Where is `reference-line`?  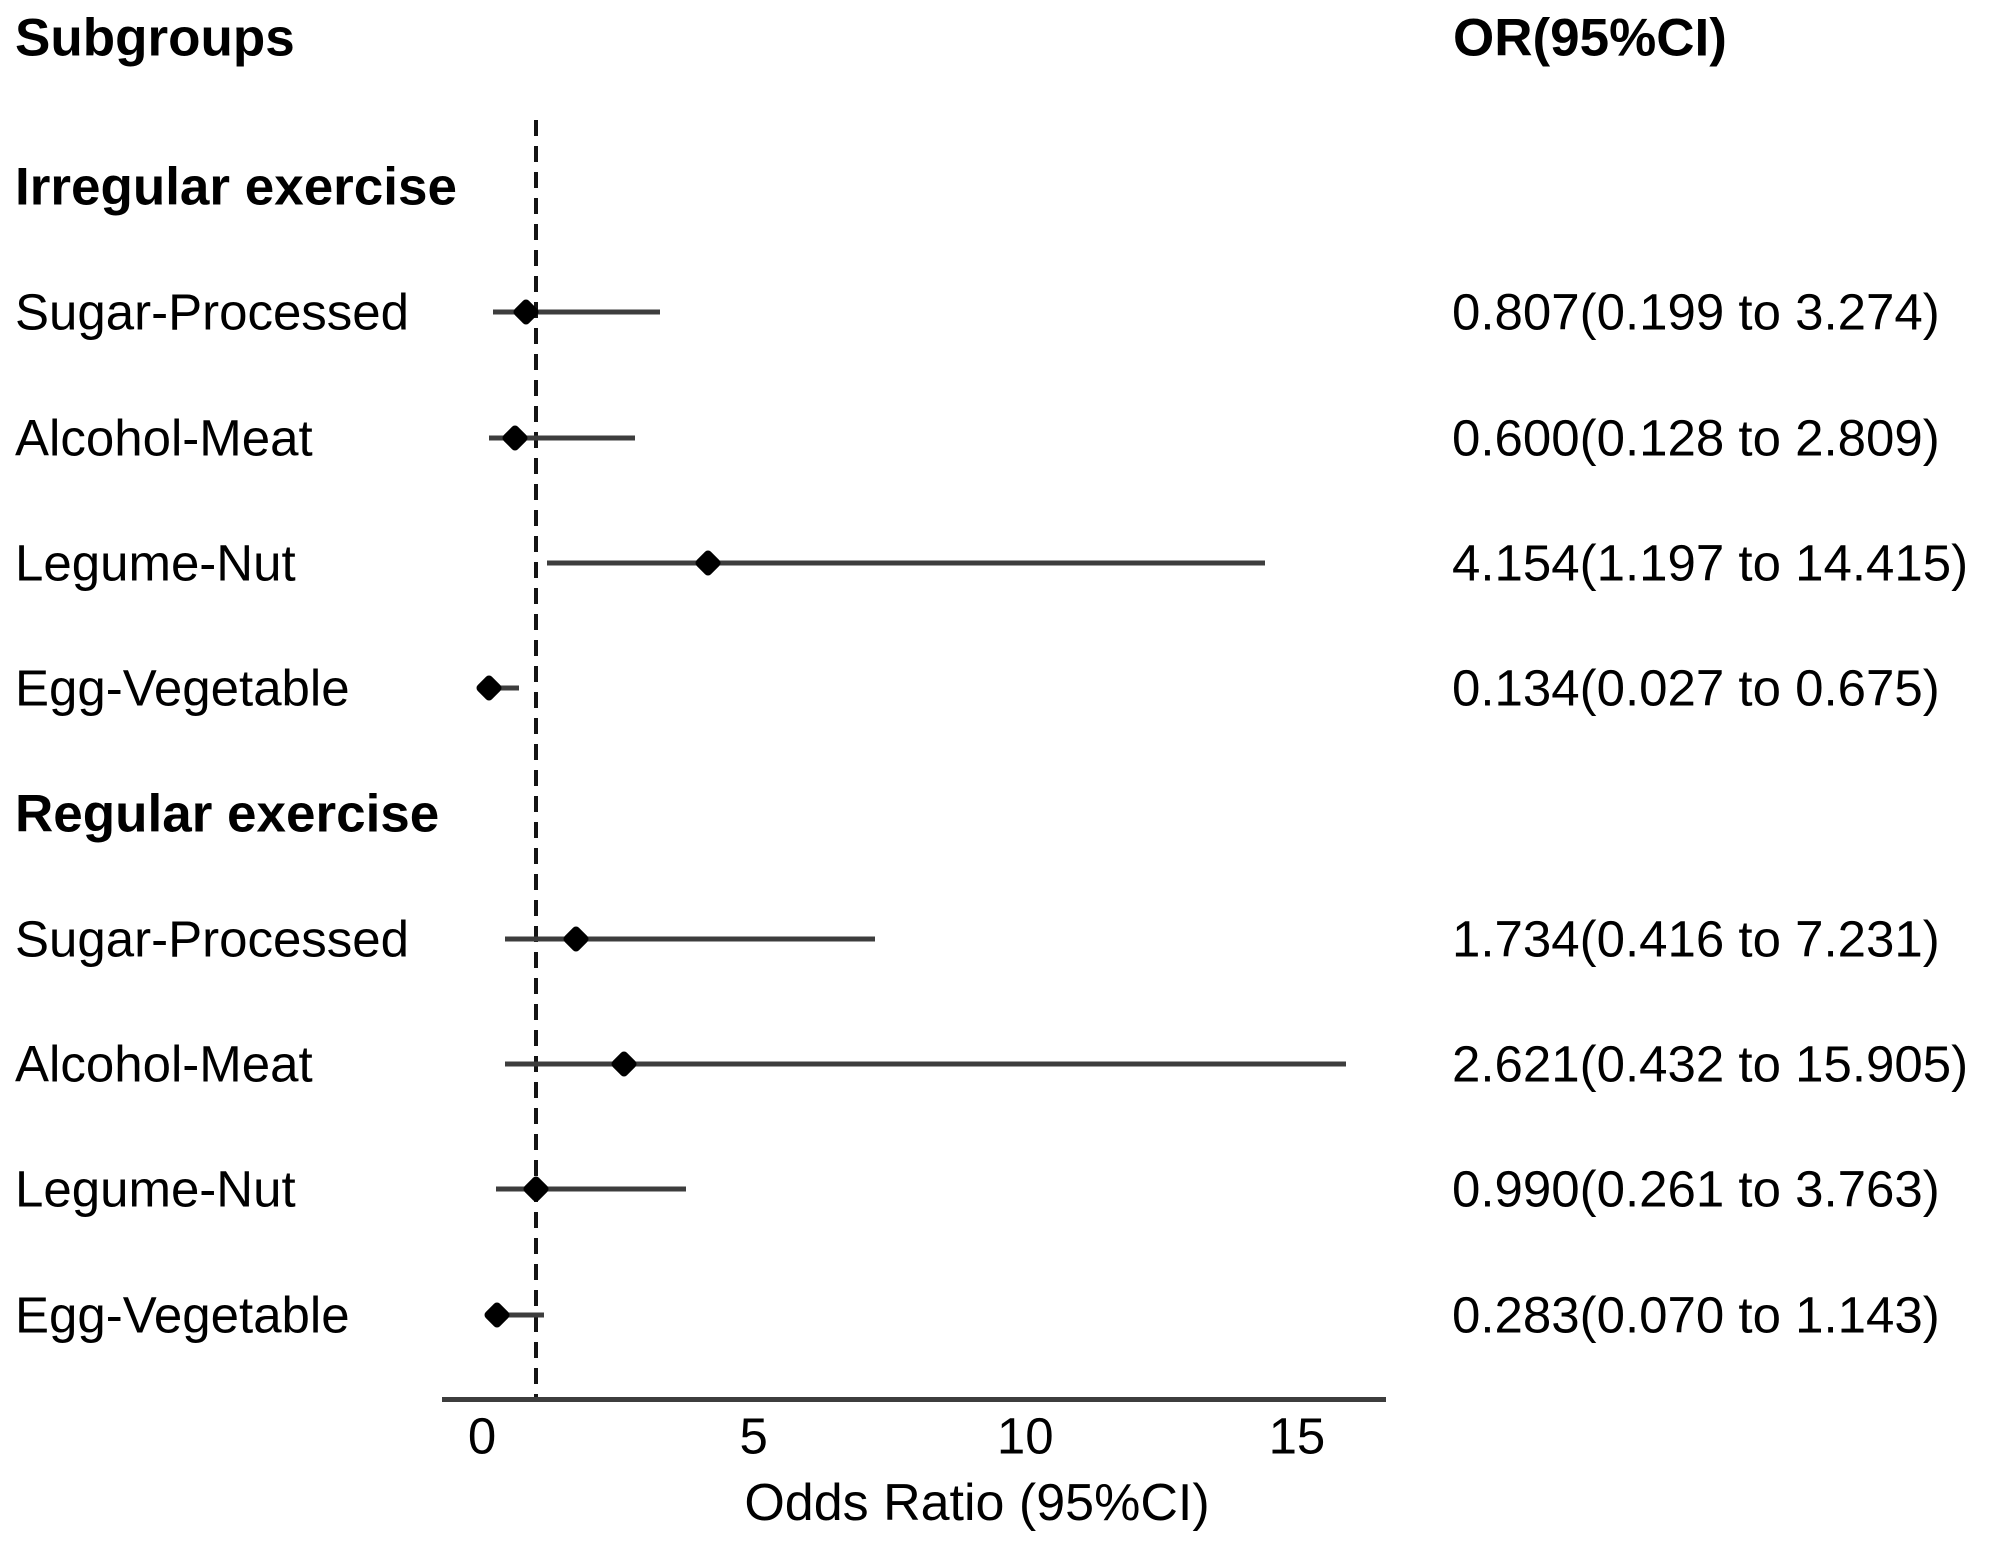 reference-line is located at coordinates (536, 759).